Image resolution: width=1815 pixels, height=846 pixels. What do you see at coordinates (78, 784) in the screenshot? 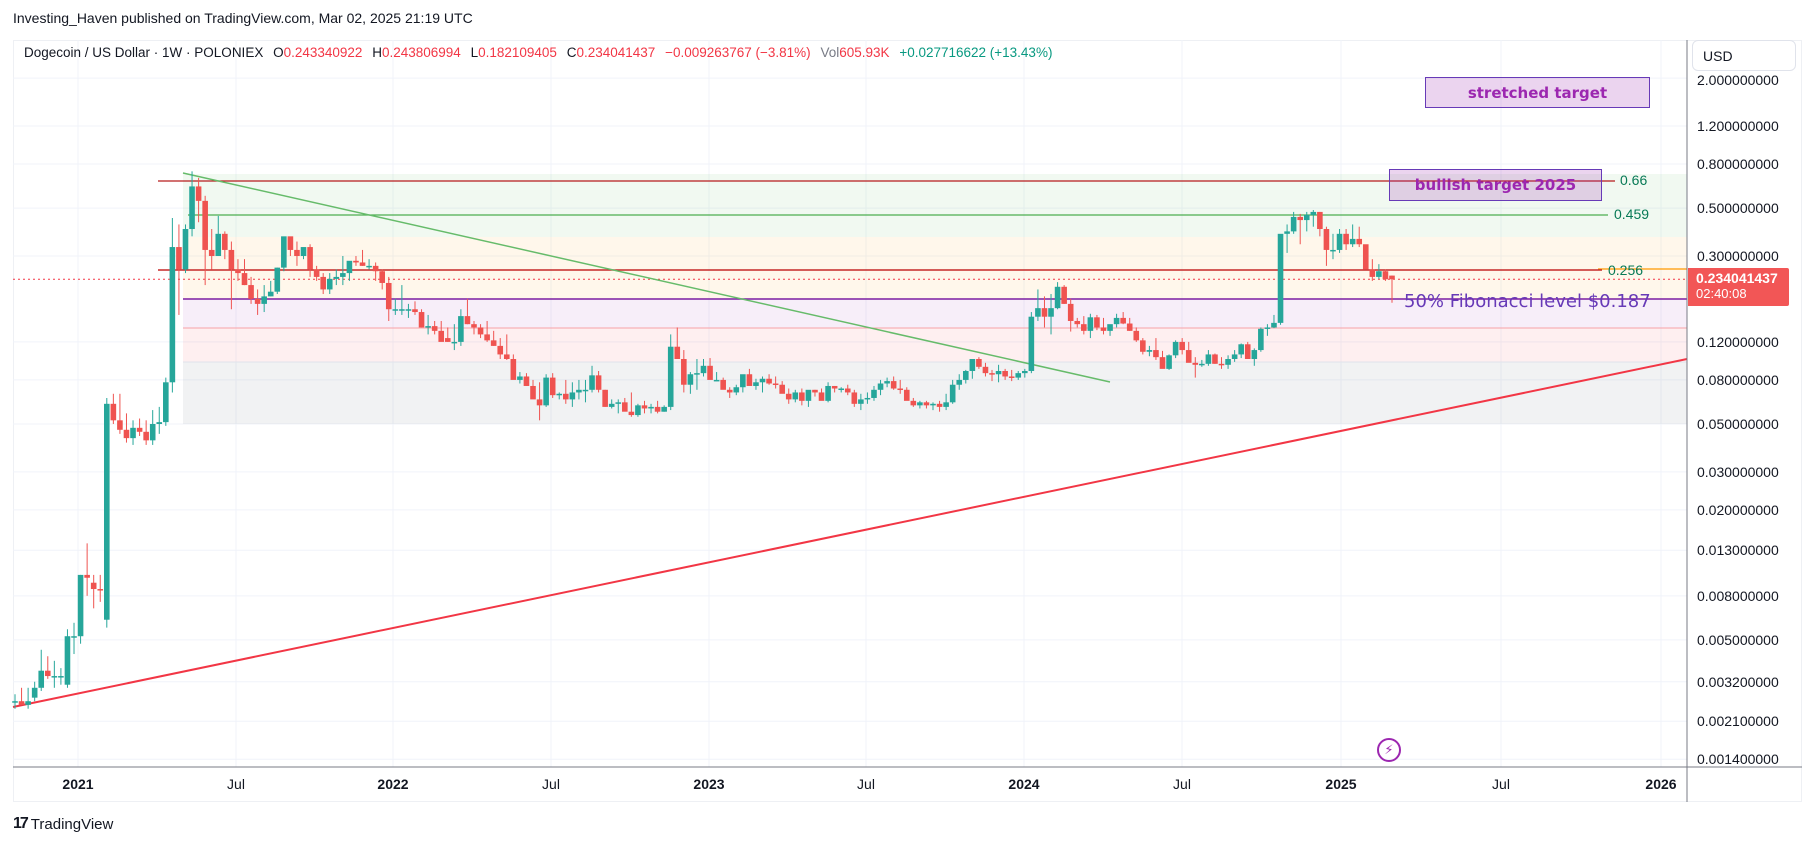
I see `time-tick: 2021` at bounding box center [78, 784].